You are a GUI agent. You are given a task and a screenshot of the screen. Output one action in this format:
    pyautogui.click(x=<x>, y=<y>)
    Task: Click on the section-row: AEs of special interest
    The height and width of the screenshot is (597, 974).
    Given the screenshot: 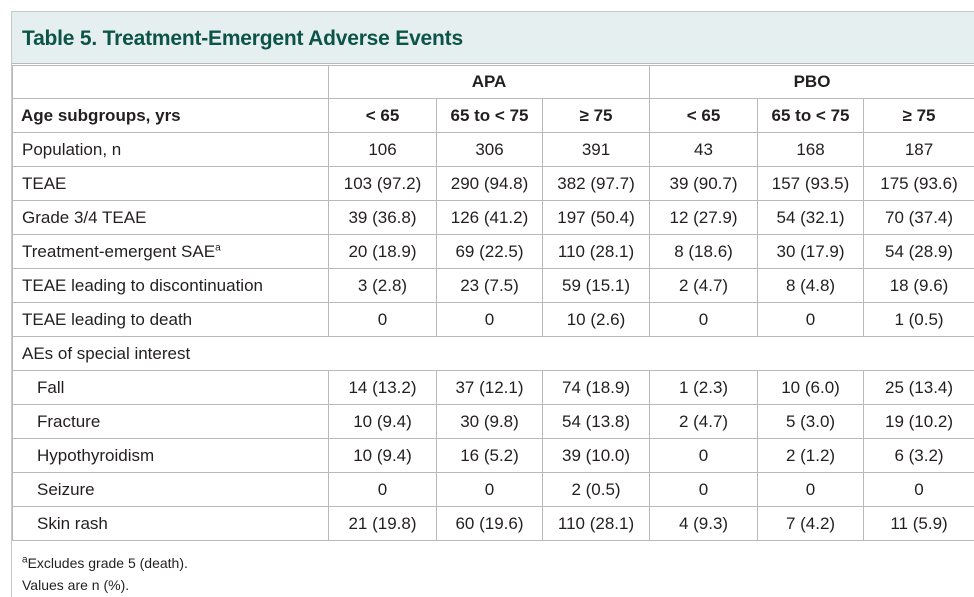 What is the action you would take?
    pyautogui.click(x=492, y=353)
    